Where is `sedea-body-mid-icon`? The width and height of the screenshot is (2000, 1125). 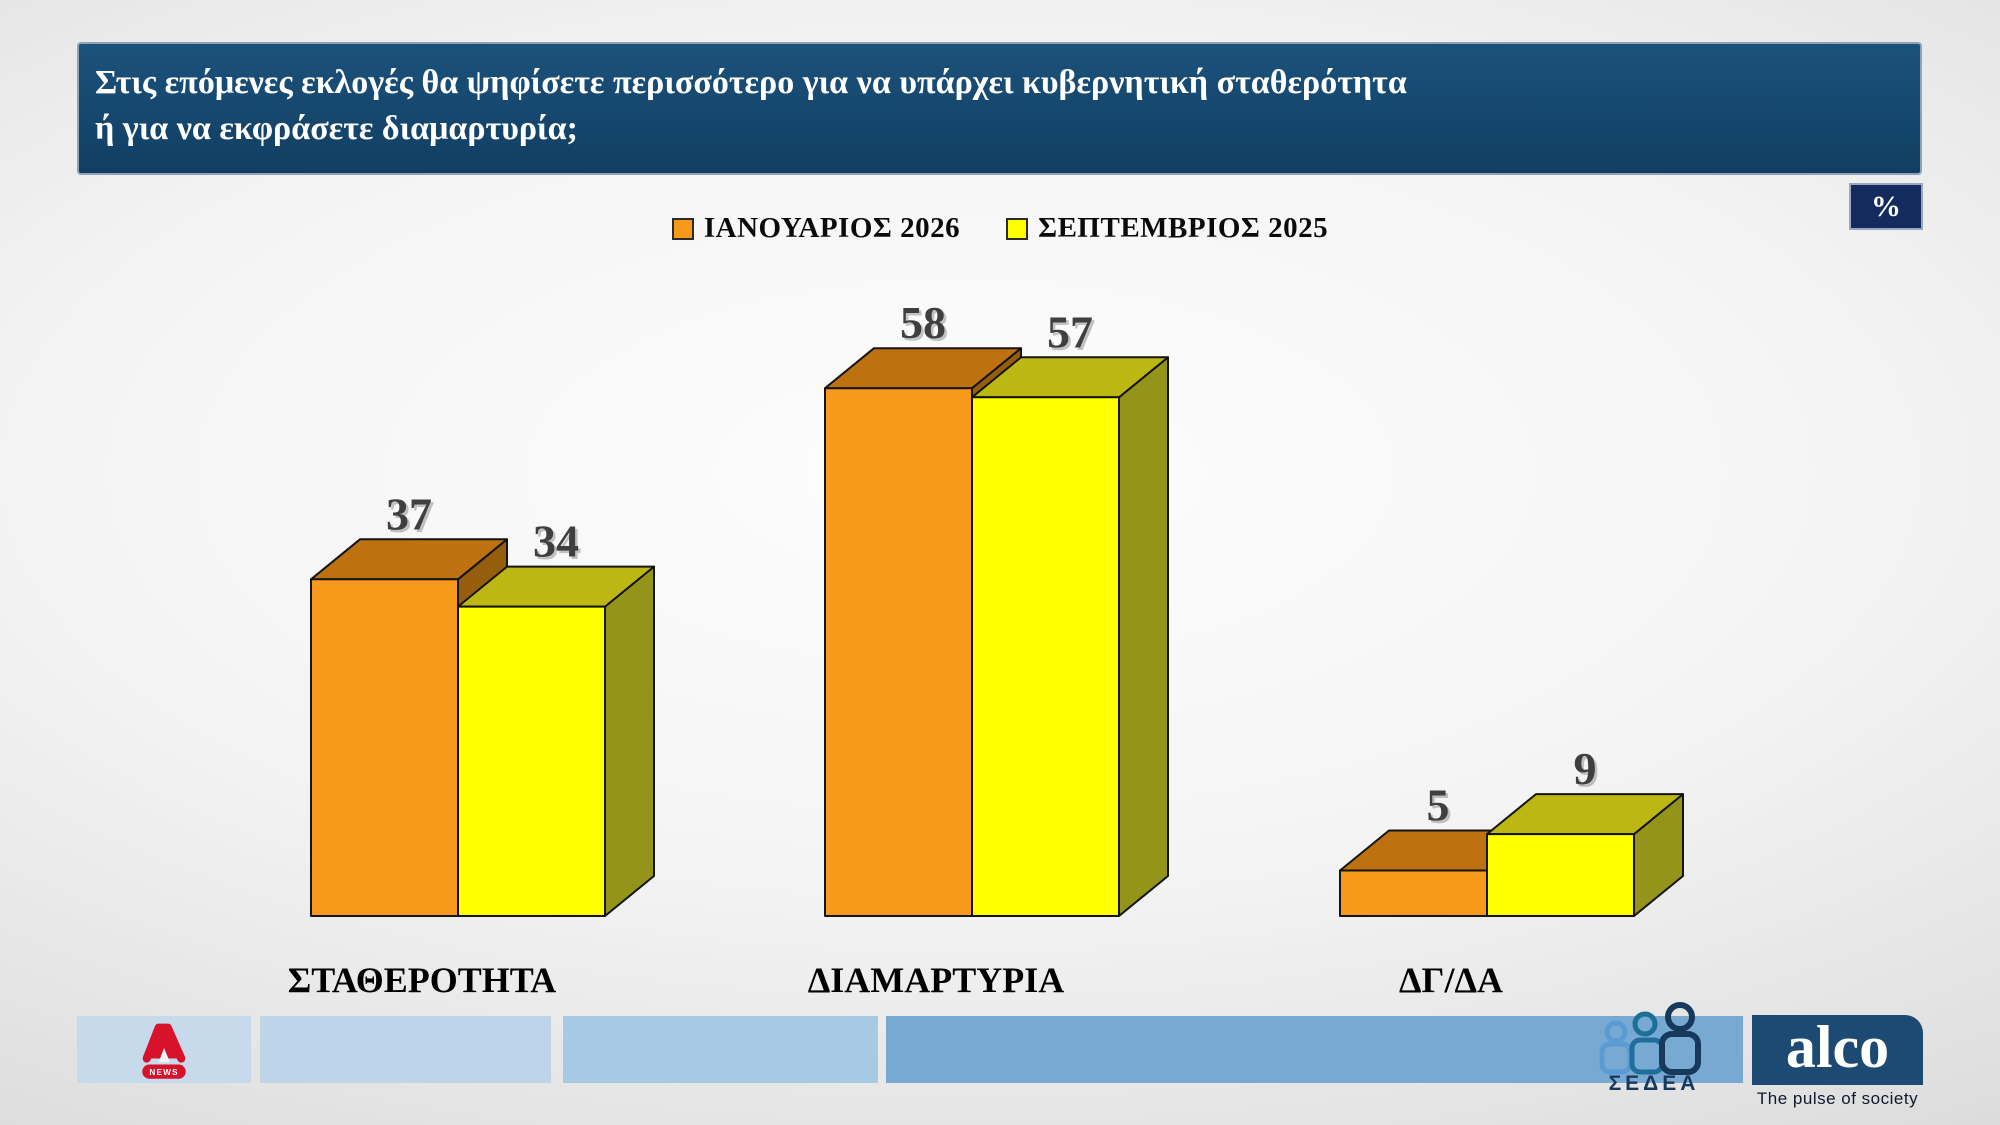
sedea-body-mid-icon is located at coordinates (1647, 1056).